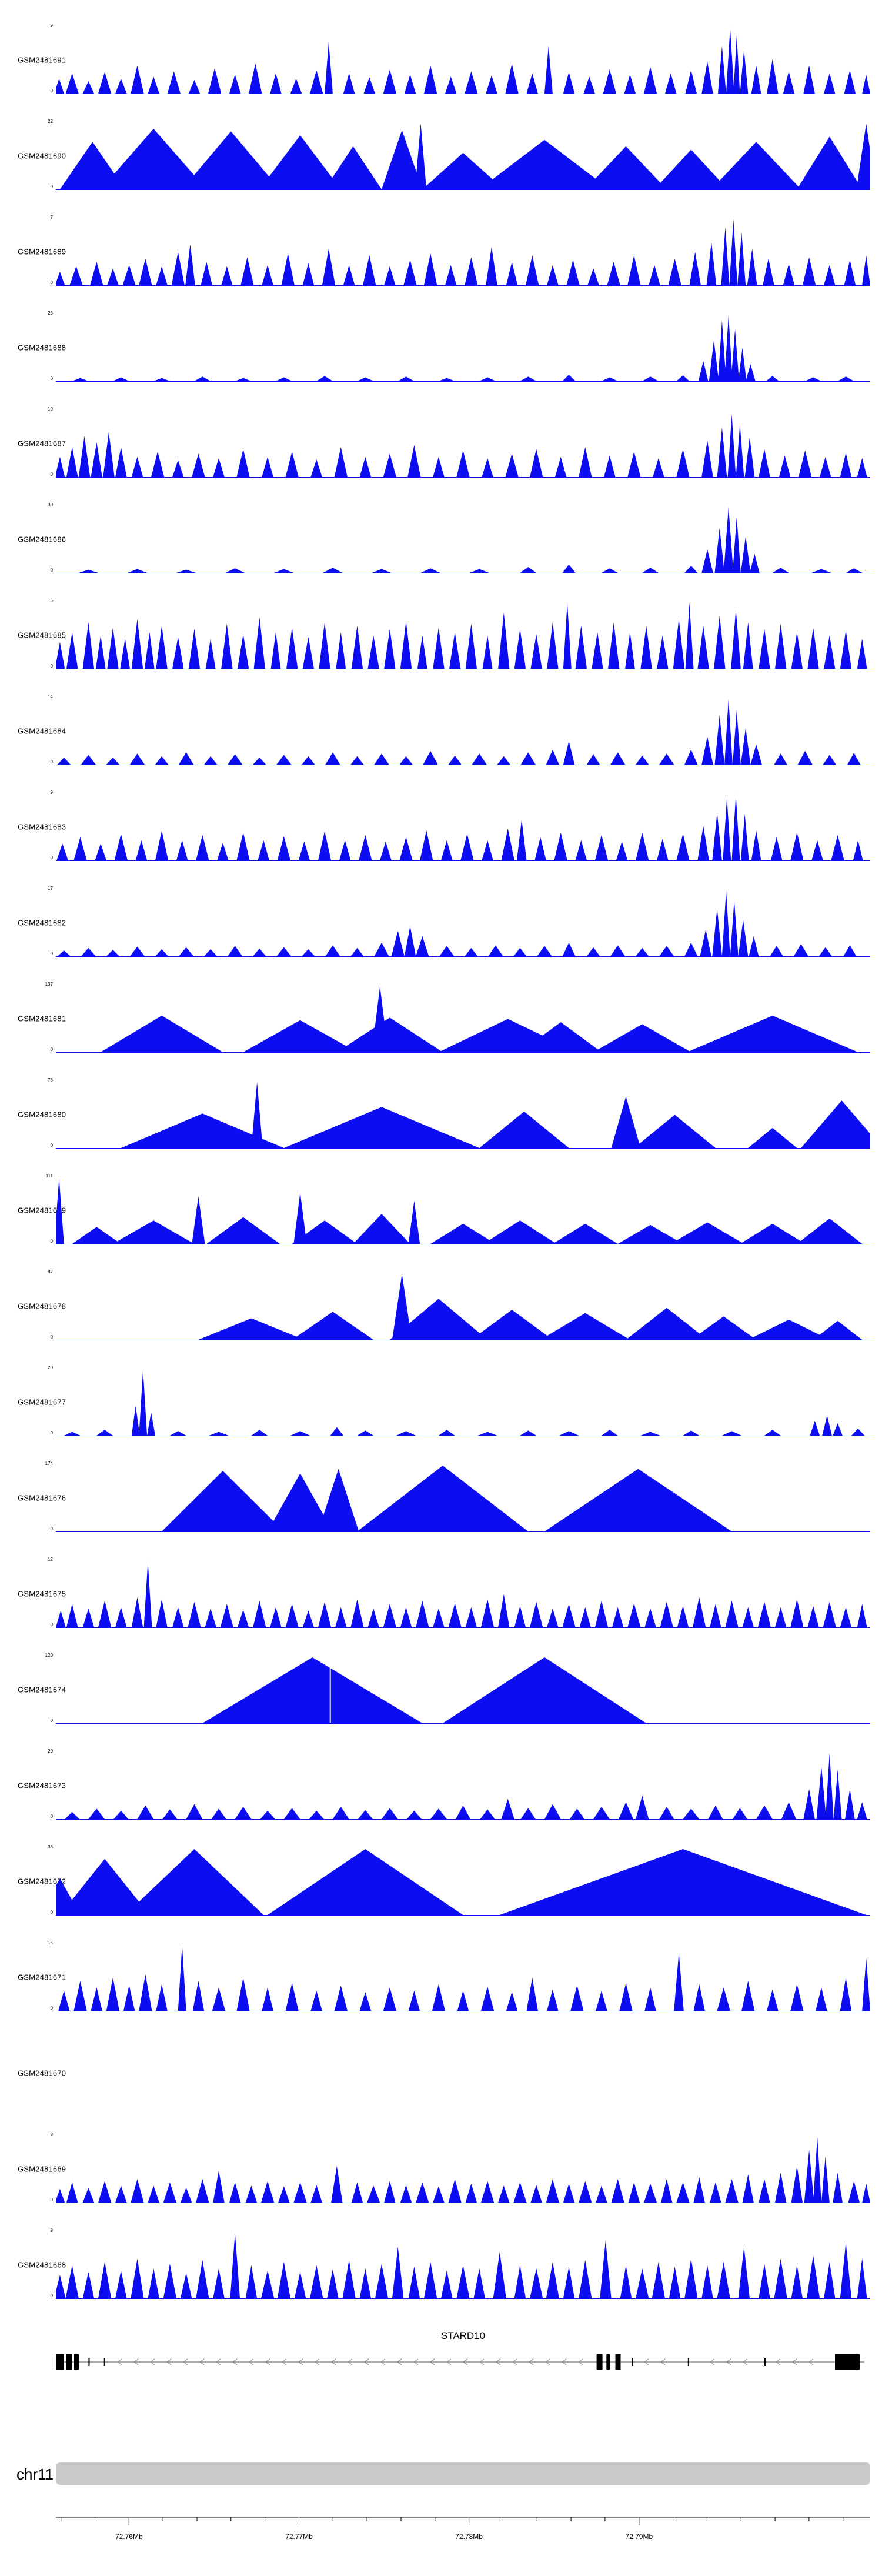  I want to click on track-label: GSM2481677, so click(42, 1401).